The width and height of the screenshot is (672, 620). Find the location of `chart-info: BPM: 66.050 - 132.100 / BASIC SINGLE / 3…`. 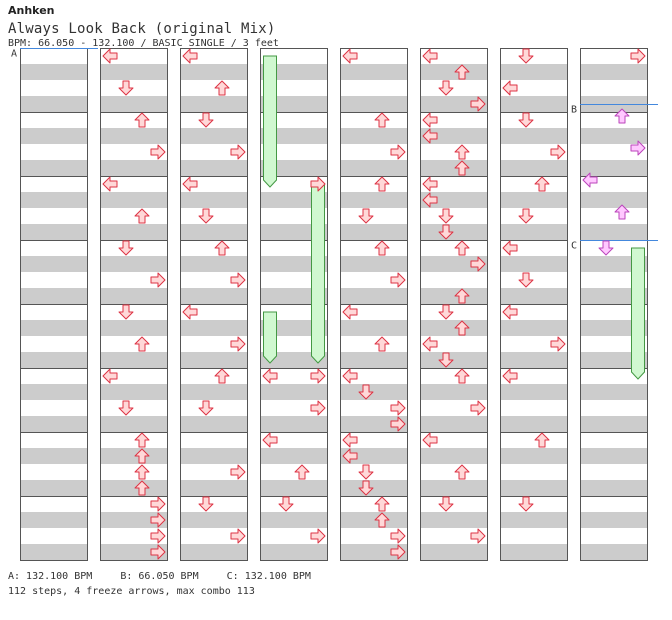

chart-info: BPM: 66.050 - 132.100 / BASIC SINGLE / 3… is located at coordinates (143, 43).